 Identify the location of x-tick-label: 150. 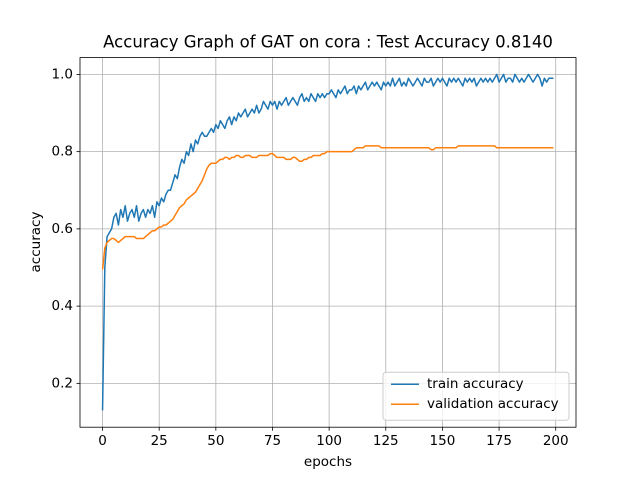
(443, 441).